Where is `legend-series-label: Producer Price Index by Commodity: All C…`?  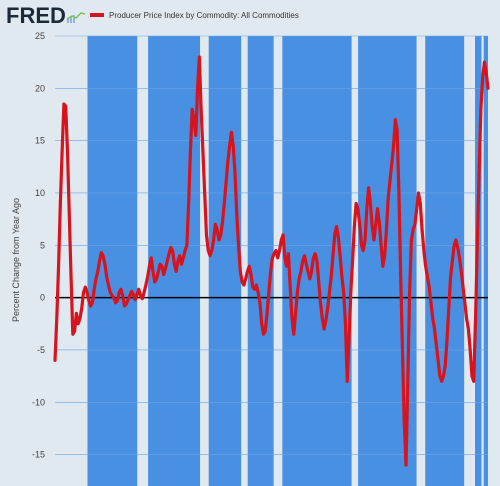 legend-series-label: Producer Price Index by Commodity: All C… is located at coordinates (204, 15).